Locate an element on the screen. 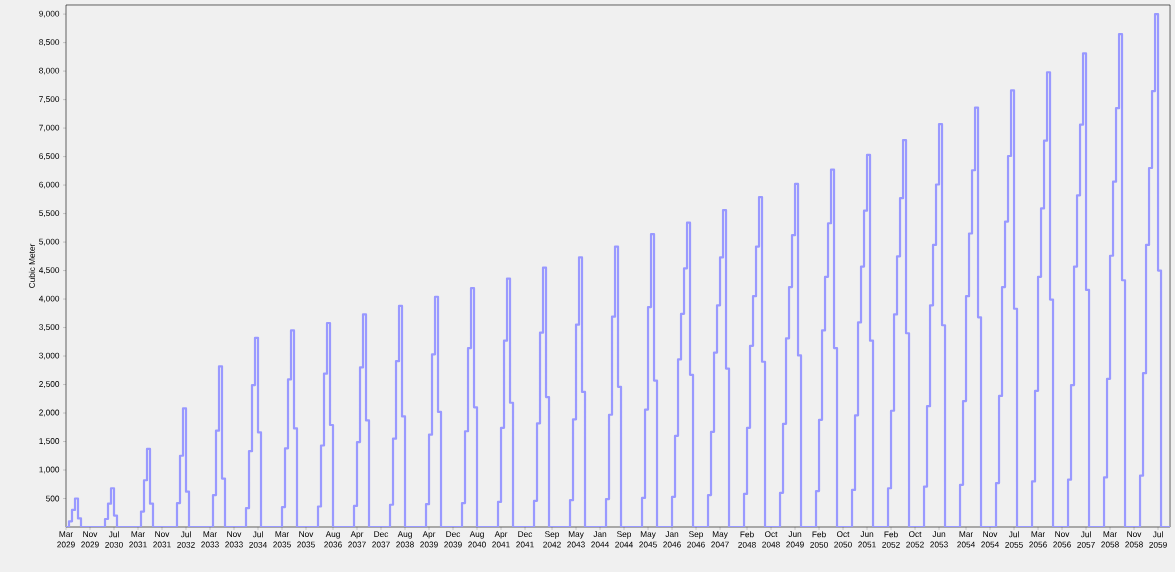 The image size is (1175, 572). x-tick-label: Jul 2059 is located at coordinates (1158, 539).